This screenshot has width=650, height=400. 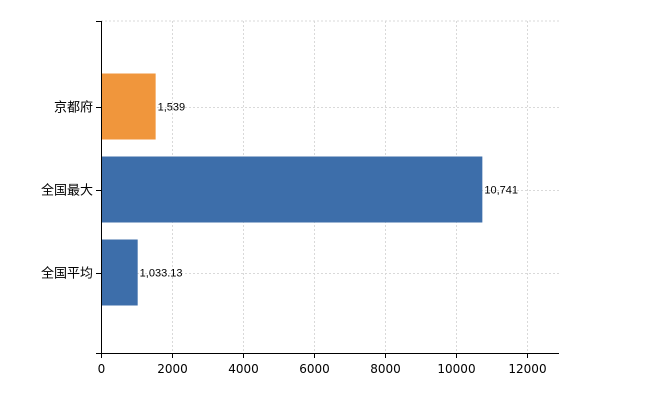 What do you see at coordinates (73, 108) in the screenshot?
I see `category-label: 京都府` at bounding box center [73, 108].